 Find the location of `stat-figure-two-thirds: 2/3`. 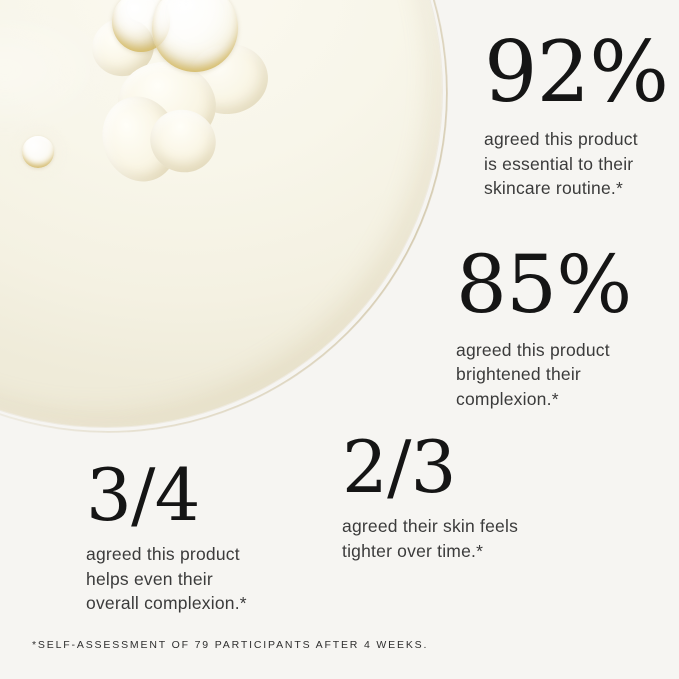

stat-figure-two-thirds: 2/3 is located at coordinates (399, 467).